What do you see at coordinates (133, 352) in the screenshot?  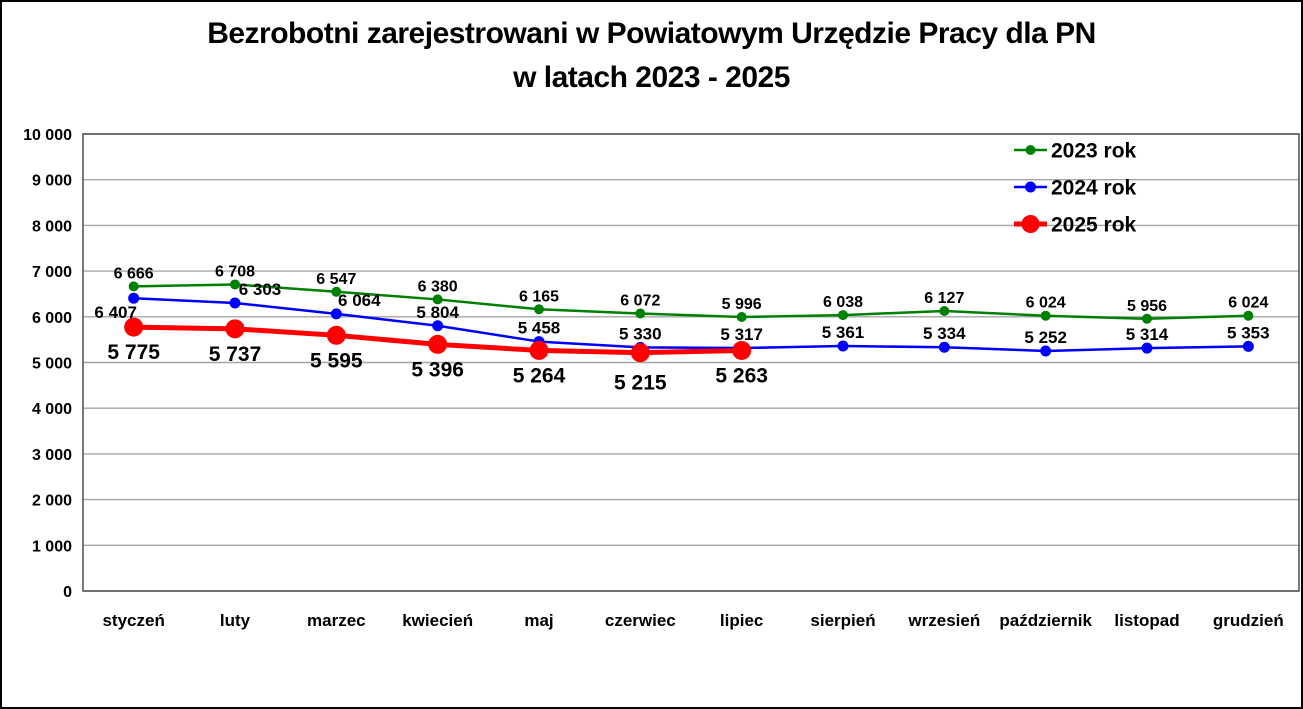 I see `data-point-label: 5 775` at bounding box center [133, 352].